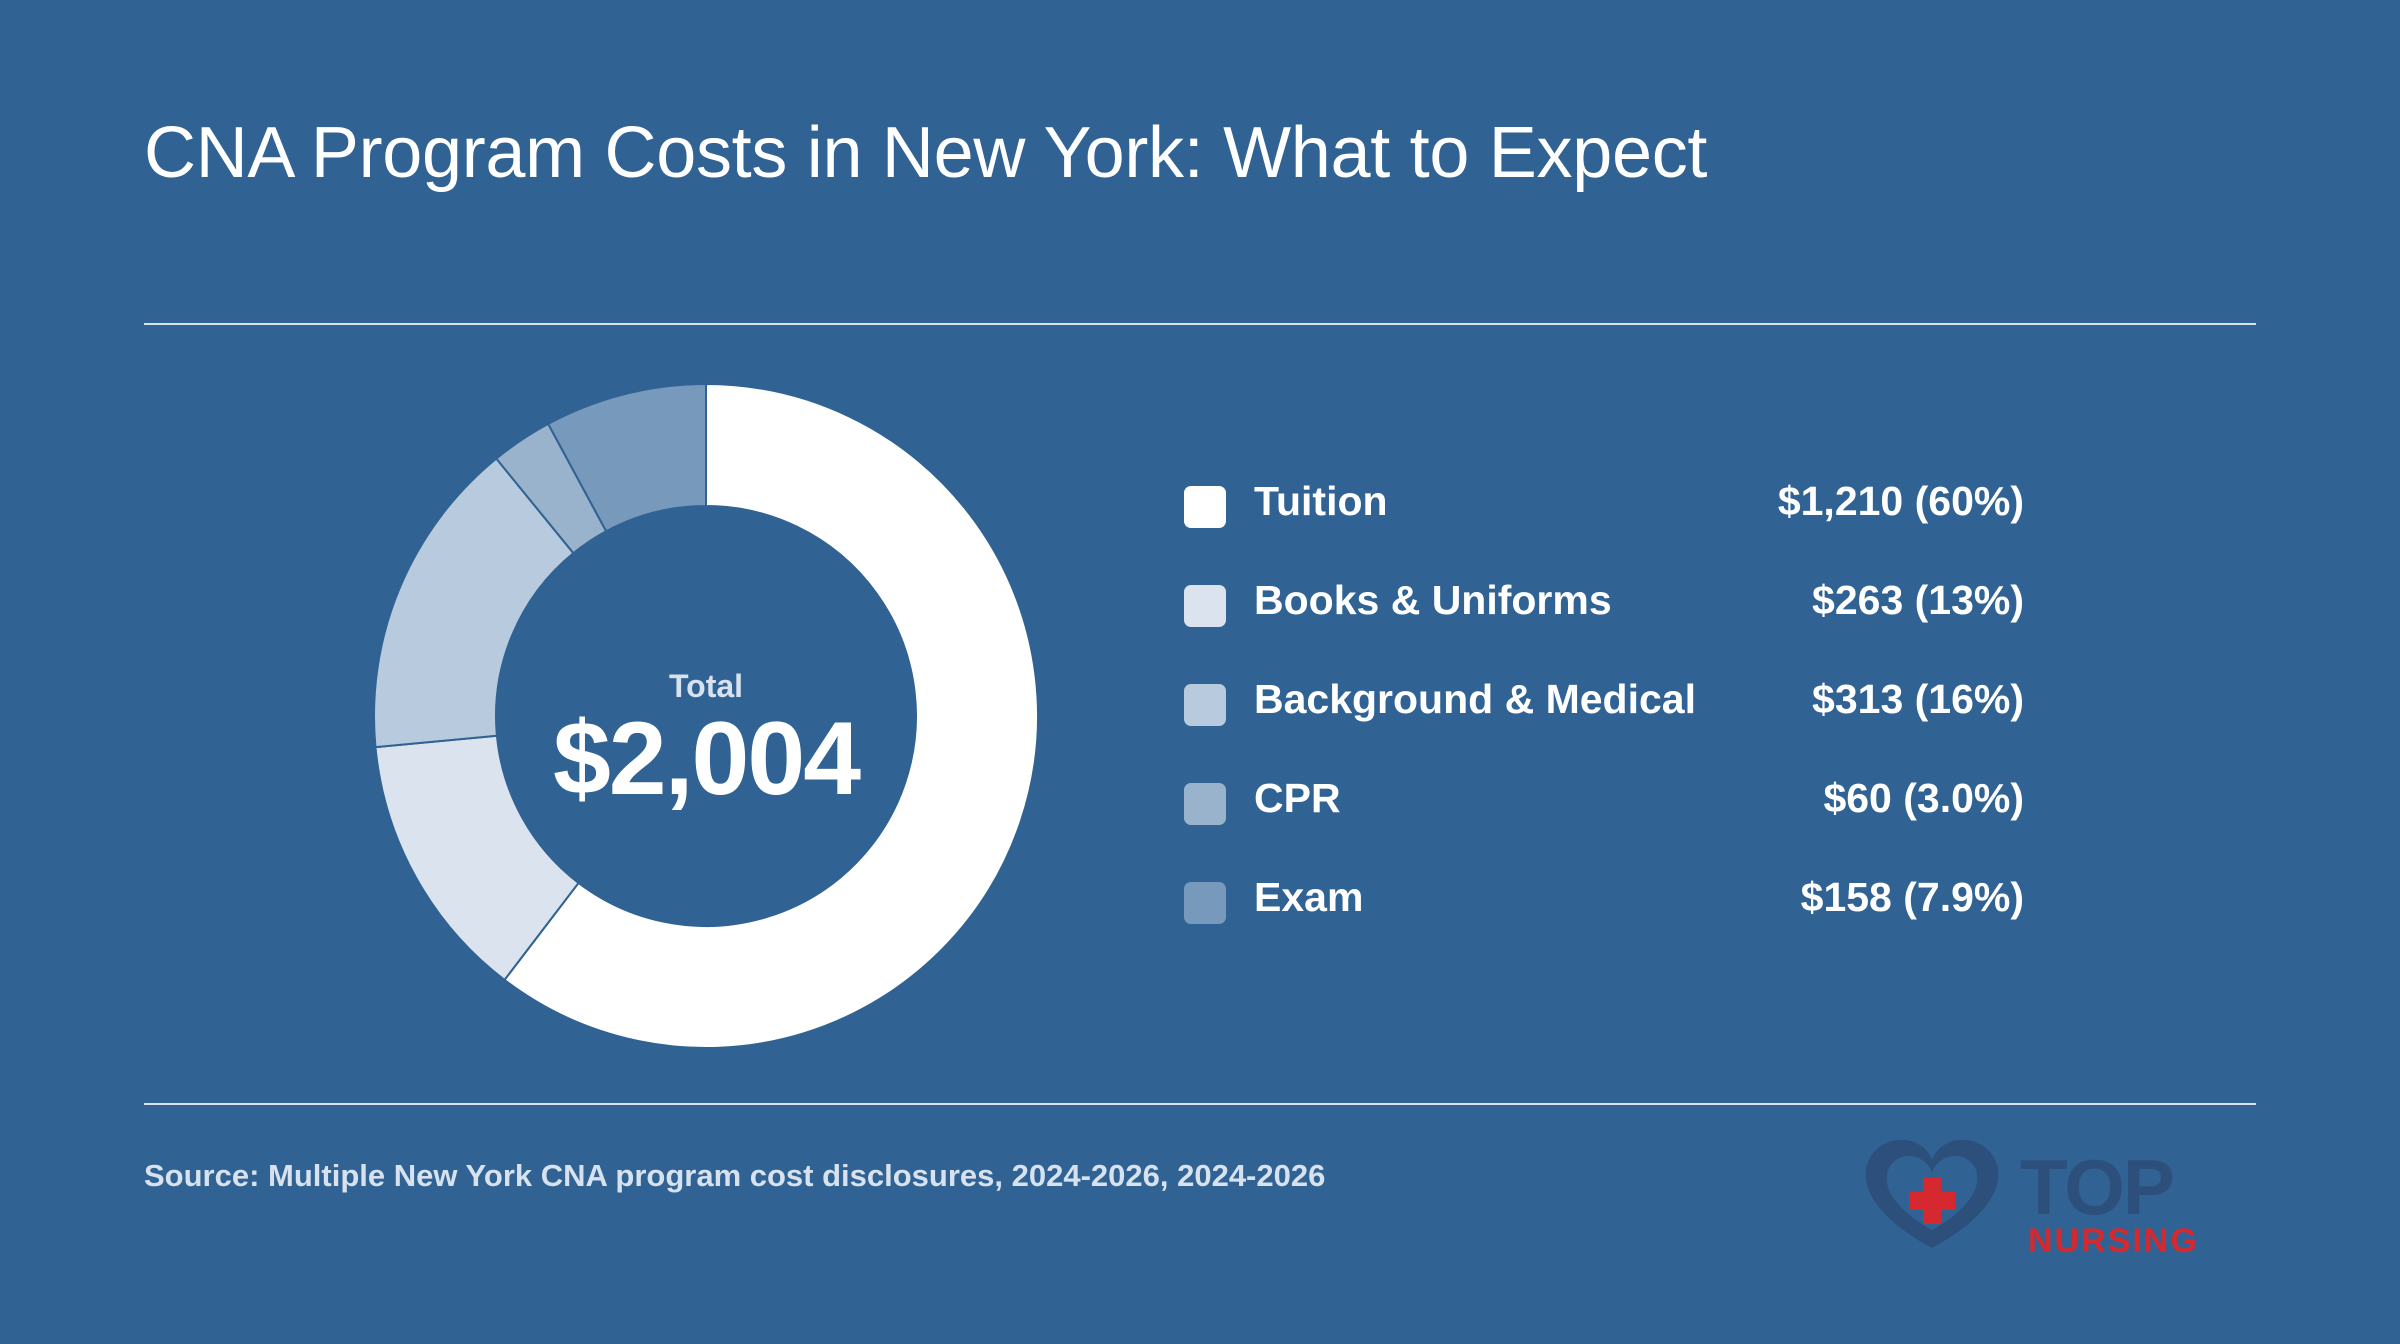  What do you see at coordinates (1918, 699) in the screenshot?
I see `legend-value: $313 (16%)` at bounding box center [1918, 699].